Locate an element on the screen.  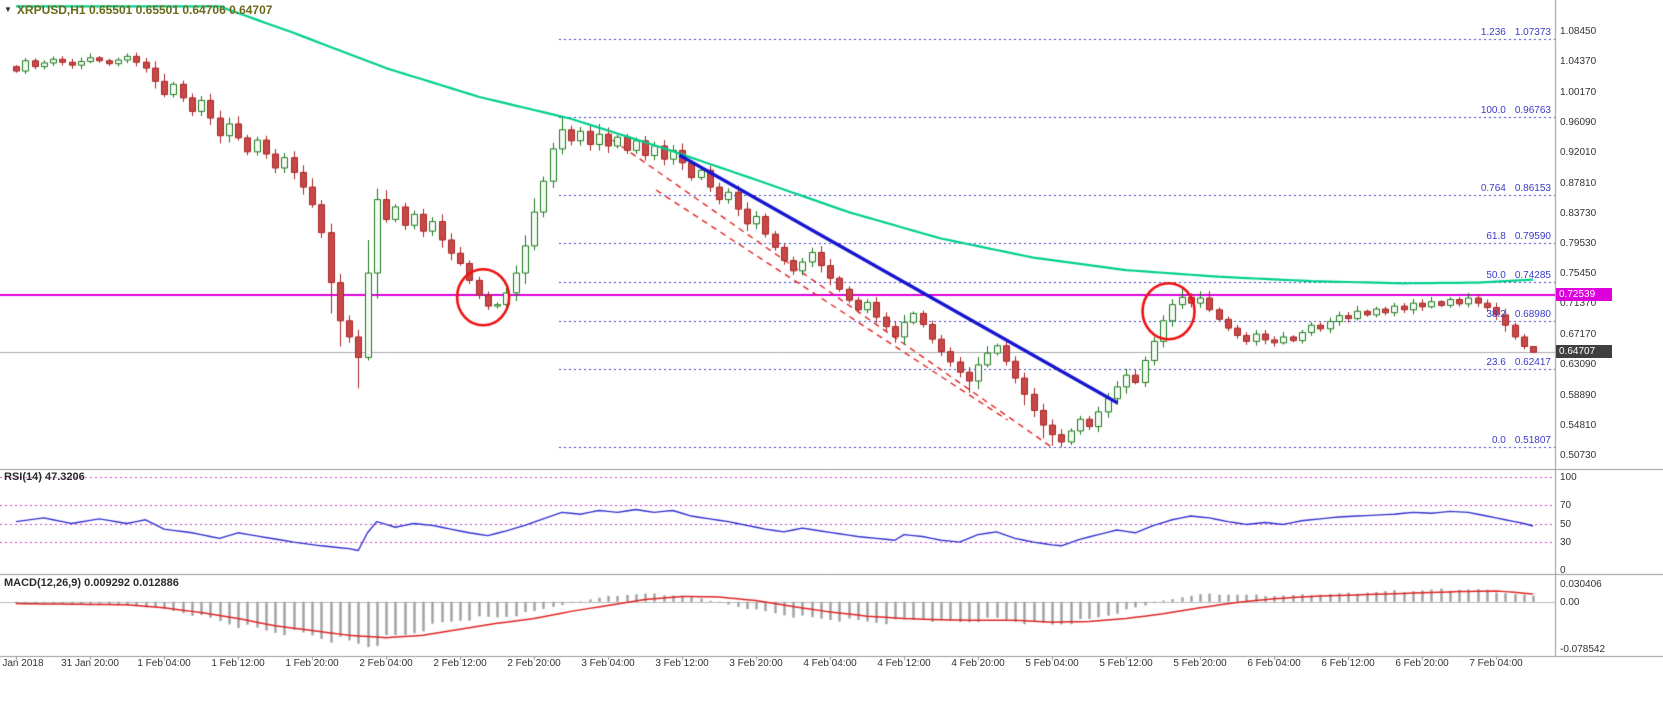
rsi-scale-label: 50 is located at coordinates (1566, 524).